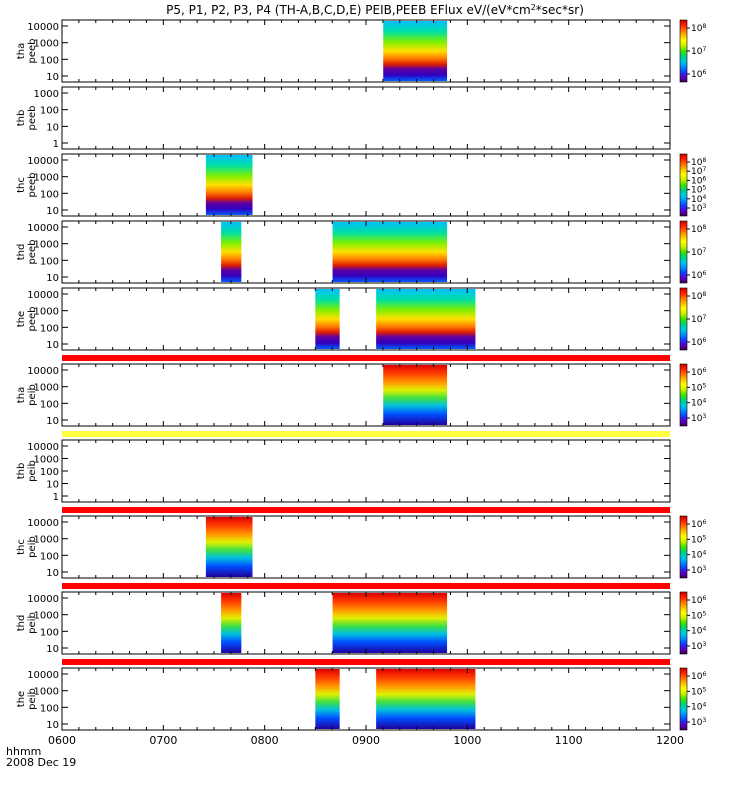 The width and height of the screenshot is (750, 800). I want to click on y-tick-label: 1, so click(56, 144).